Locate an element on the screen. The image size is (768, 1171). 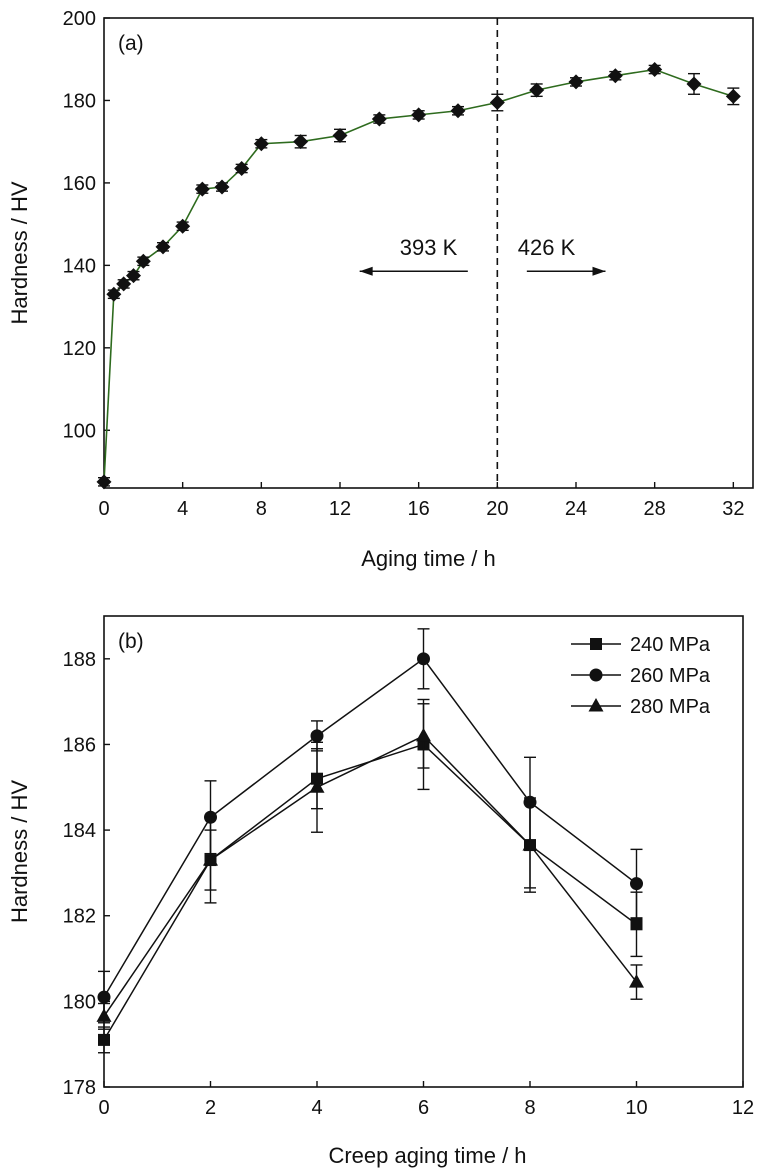
panel-b-x-axis-title: Creep aging time / h is located at coordinates (427, 1155).